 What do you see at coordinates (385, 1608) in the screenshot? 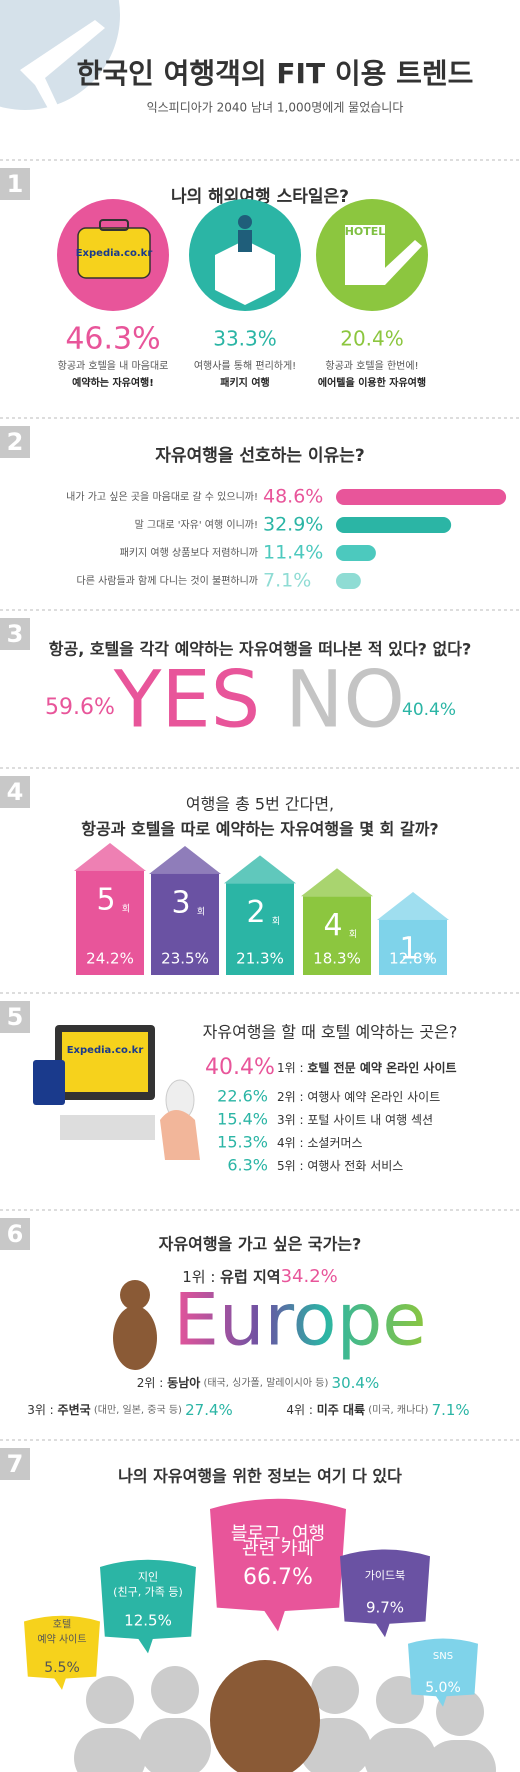
I see `bubble-percent: 9.7%` at bounding box center [385, 1608].